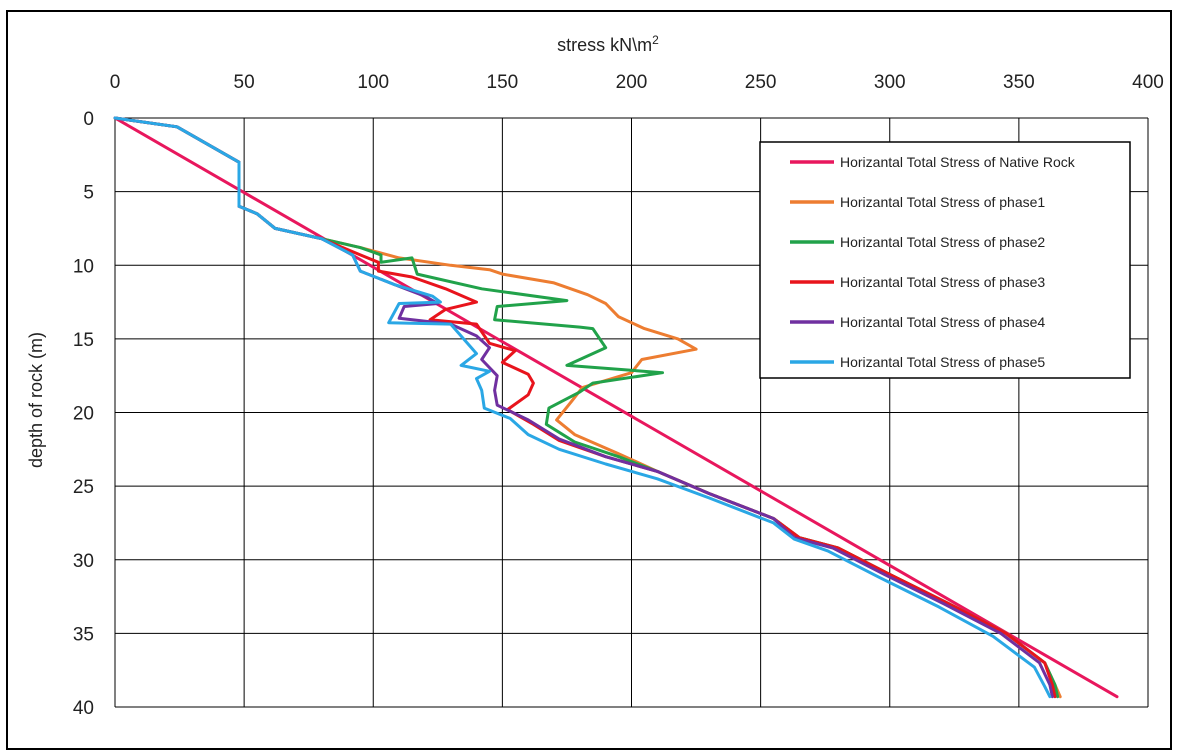 Image resolution: width=1182 pixels, height=750 pixels. What do you see at coordinates (761, 82) in the screenshot?
I see `x-tick-label: 250` at bounding box center [761, 82].